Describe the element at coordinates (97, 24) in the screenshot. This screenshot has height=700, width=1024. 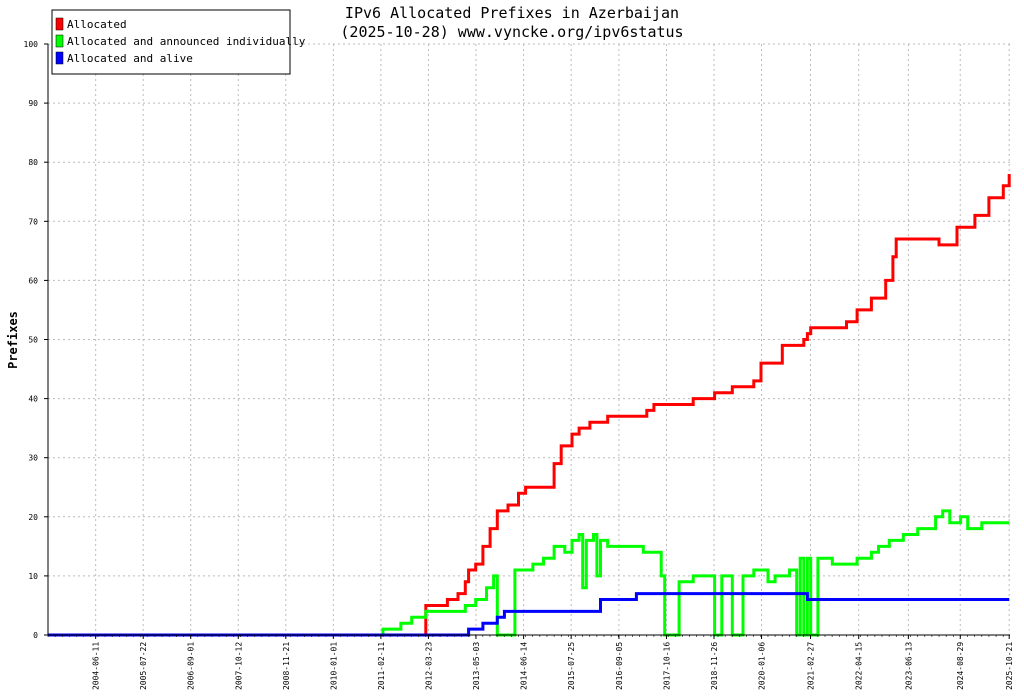
I see `legend-entry: Allocated` at that location.